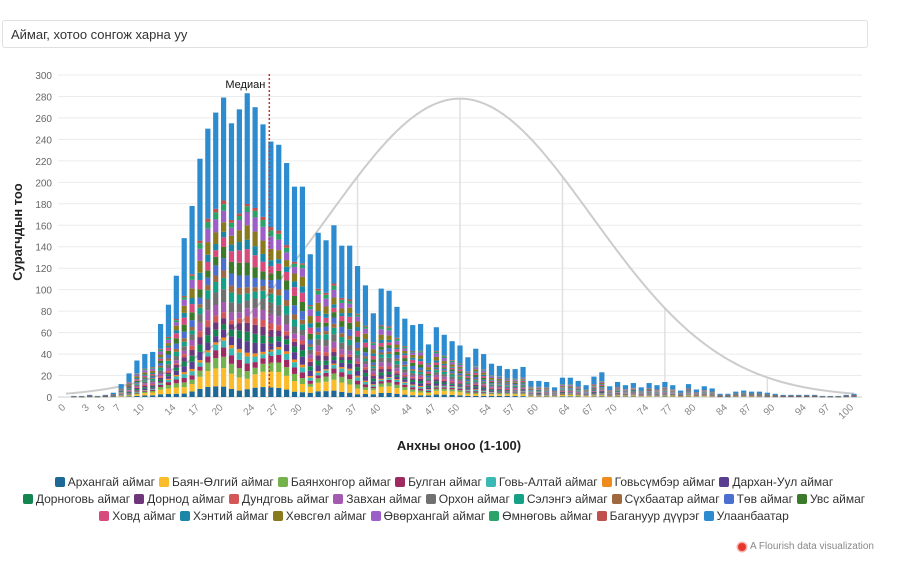  I want to click on legend-item: Дорнод аймаг, so click(179, 499).